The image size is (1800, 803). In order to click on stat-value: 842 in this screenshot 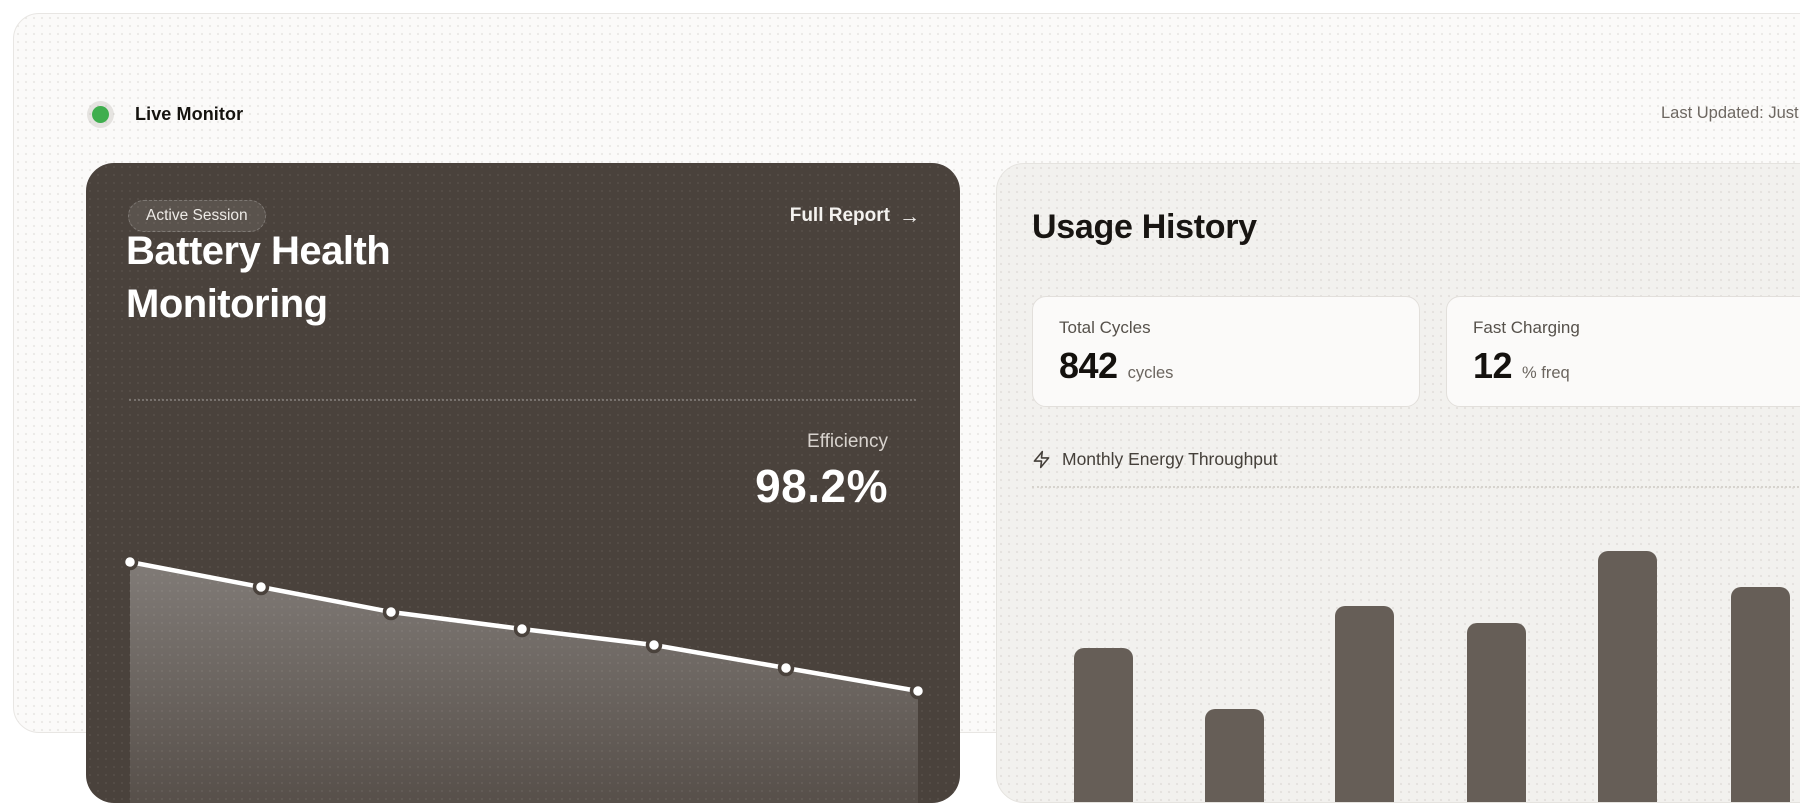, I will do `click(1088, 365)`.